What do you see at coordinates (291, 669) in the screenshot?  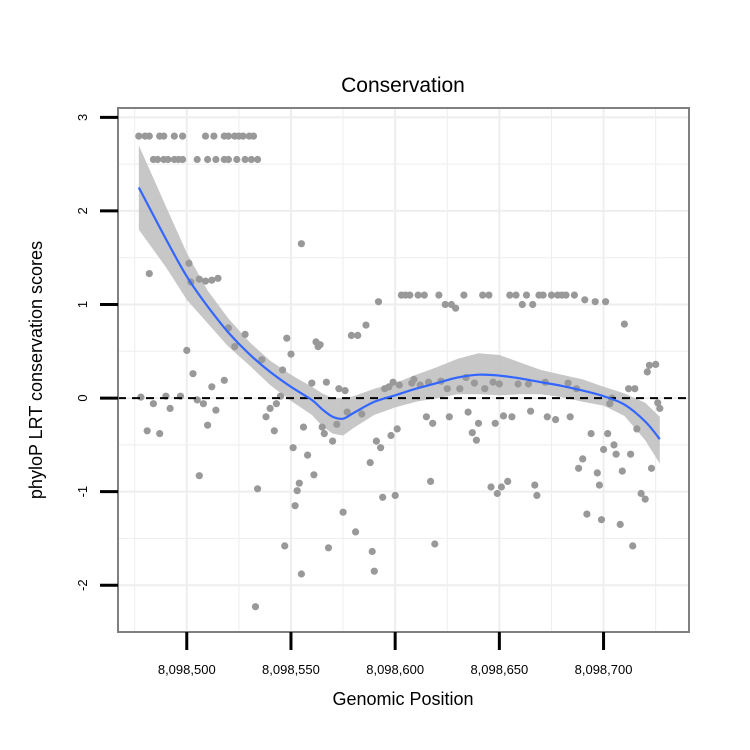 I see `x-tick-label: 8,098,550` at bounding box center [291, 669].